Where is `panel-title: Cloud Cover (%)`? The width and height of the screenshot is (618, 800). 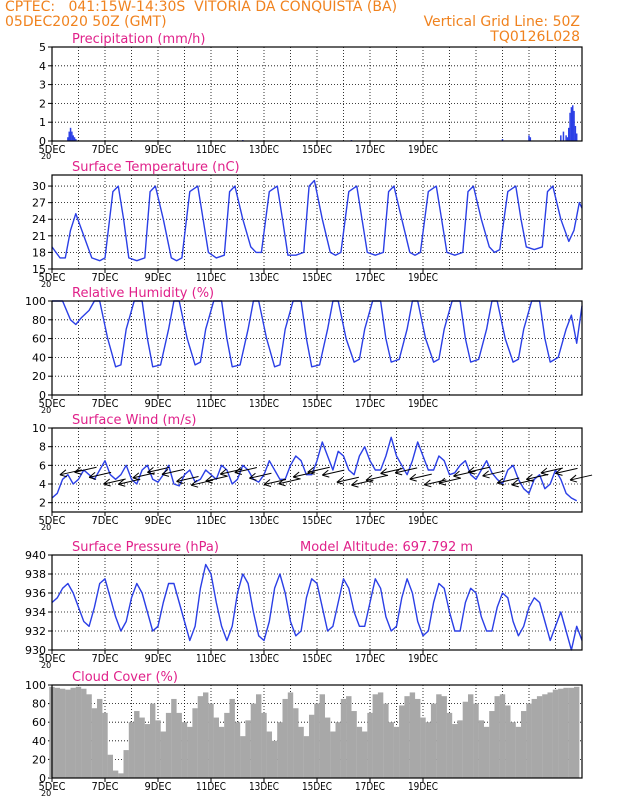 panel-title: Cloud Cover (%) is located at coordinates (125, 677).